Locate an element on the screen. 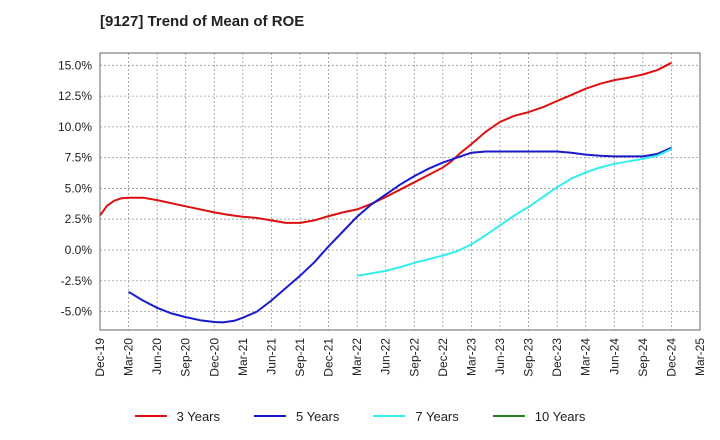 This screenshot has height=440, width=720. x-tick-label: Jun-20 is located at coordinates (157, 356).